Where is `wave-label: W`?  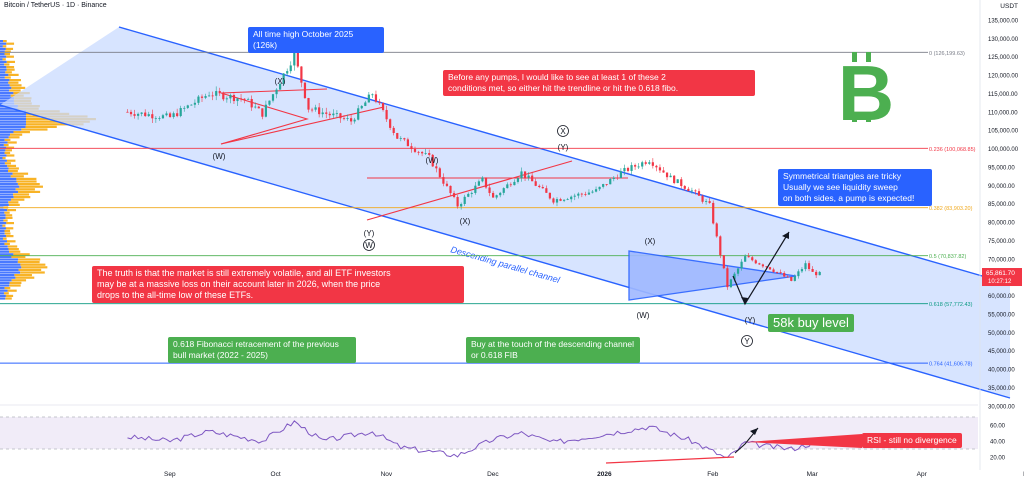
wave-label: W is located at coordinates (369, 245).